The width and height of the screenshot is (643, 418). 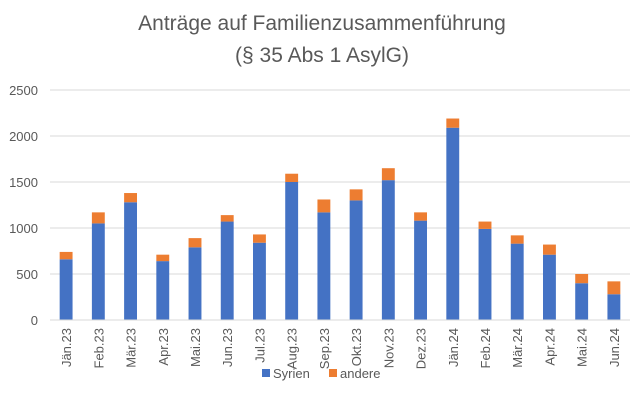 I want to click on bar-syrien-Jän.24, so click(x=453, y=223).